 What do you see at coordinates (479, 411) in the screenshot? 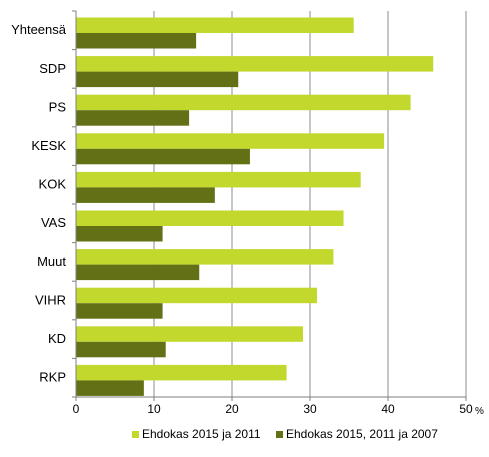
I see `x-unit-label: %` at bounding box center [479, 411].